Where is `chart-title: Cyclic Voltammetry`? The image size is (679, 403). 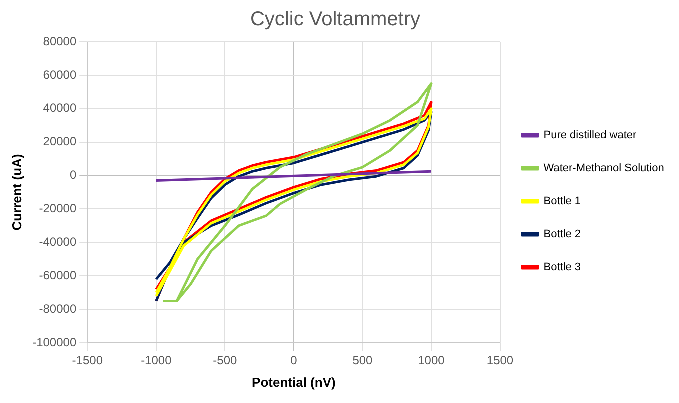 chart-title: Cyclic Voltammetry is located at coordinates (335, 19).